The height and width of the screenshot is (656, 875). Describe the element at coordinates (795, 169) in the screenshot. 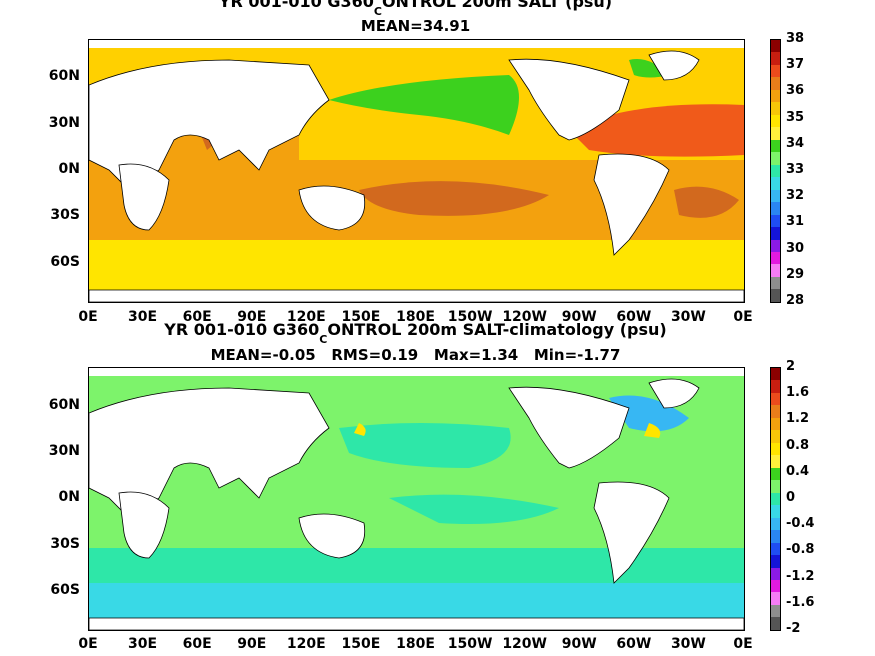

I see `colorbar-label: 33` at that location.